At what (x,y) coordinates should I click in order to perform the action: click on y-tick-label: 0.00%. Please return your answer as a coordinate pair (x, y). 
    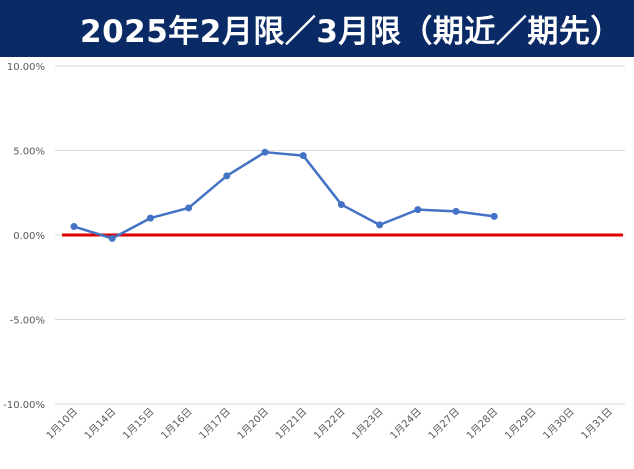
    Looking at the image, I should click on (29, 236).